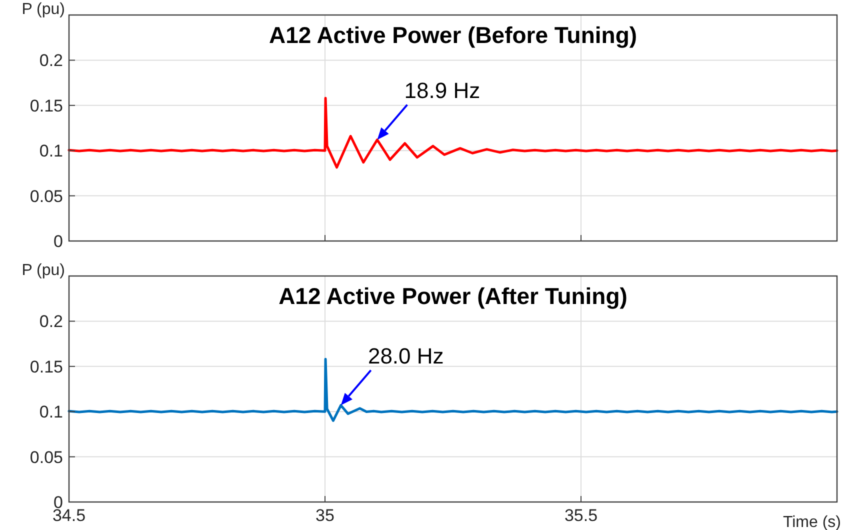 The width and height of the screenshot is (857, 530). Describe the element at coordinates (325, 515) in the screenshot. I see `x-tick-label: 35` at that location.